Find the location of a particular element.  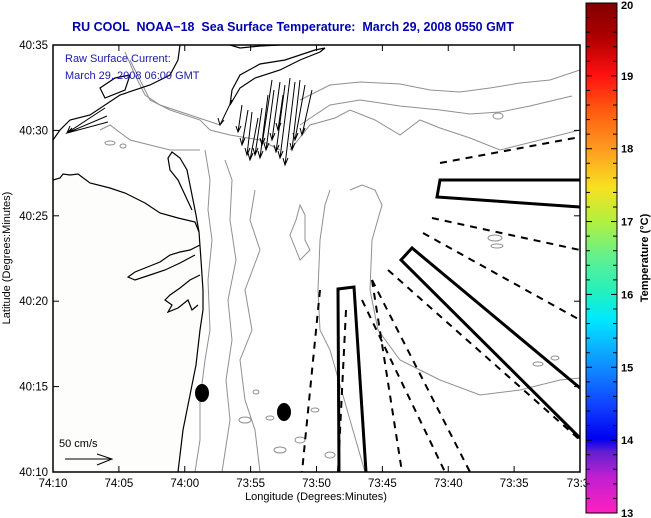

x-tick-label: 74:05 is located at coordinates (118, 484).